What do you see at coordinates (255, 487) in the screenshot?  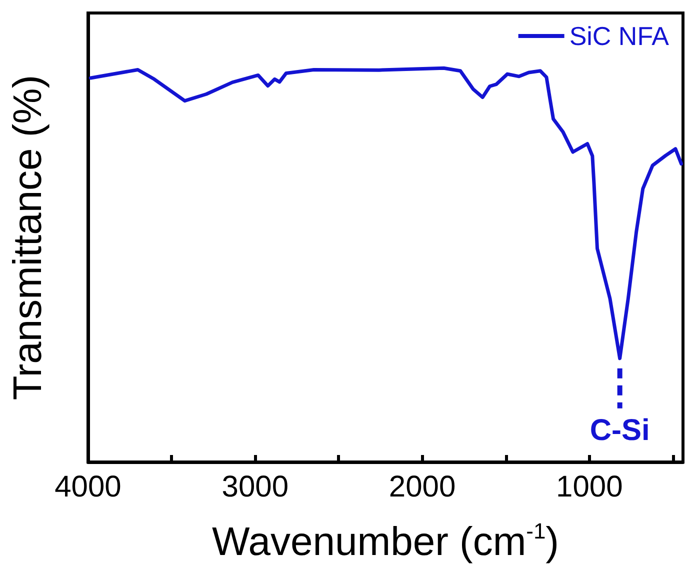 I see `x-tick-label: 3000` at bounding box center [255, 487].